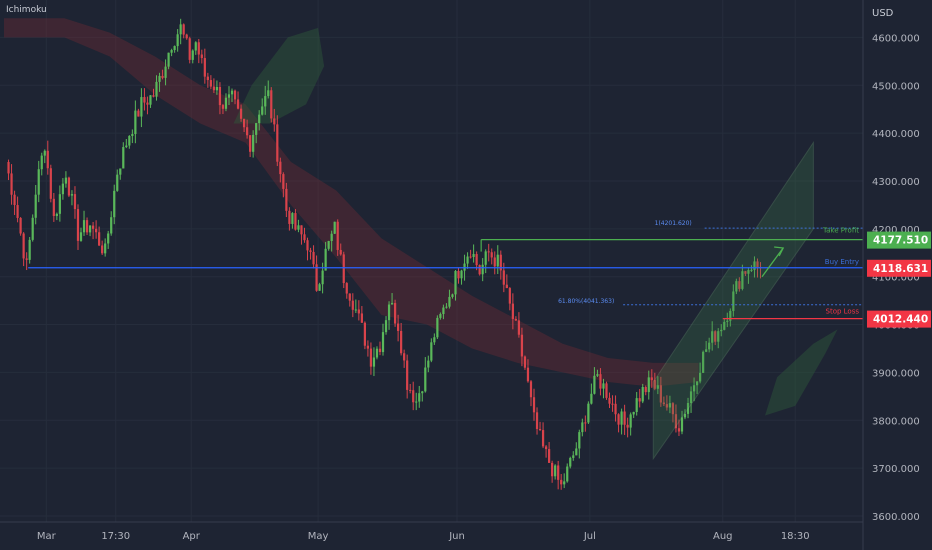 This screenshot has width=932, height=550. Describe the element at coordinates (900, 241) in the screenshot. I see `take-profit-tag-text: 4177.510` at that location.